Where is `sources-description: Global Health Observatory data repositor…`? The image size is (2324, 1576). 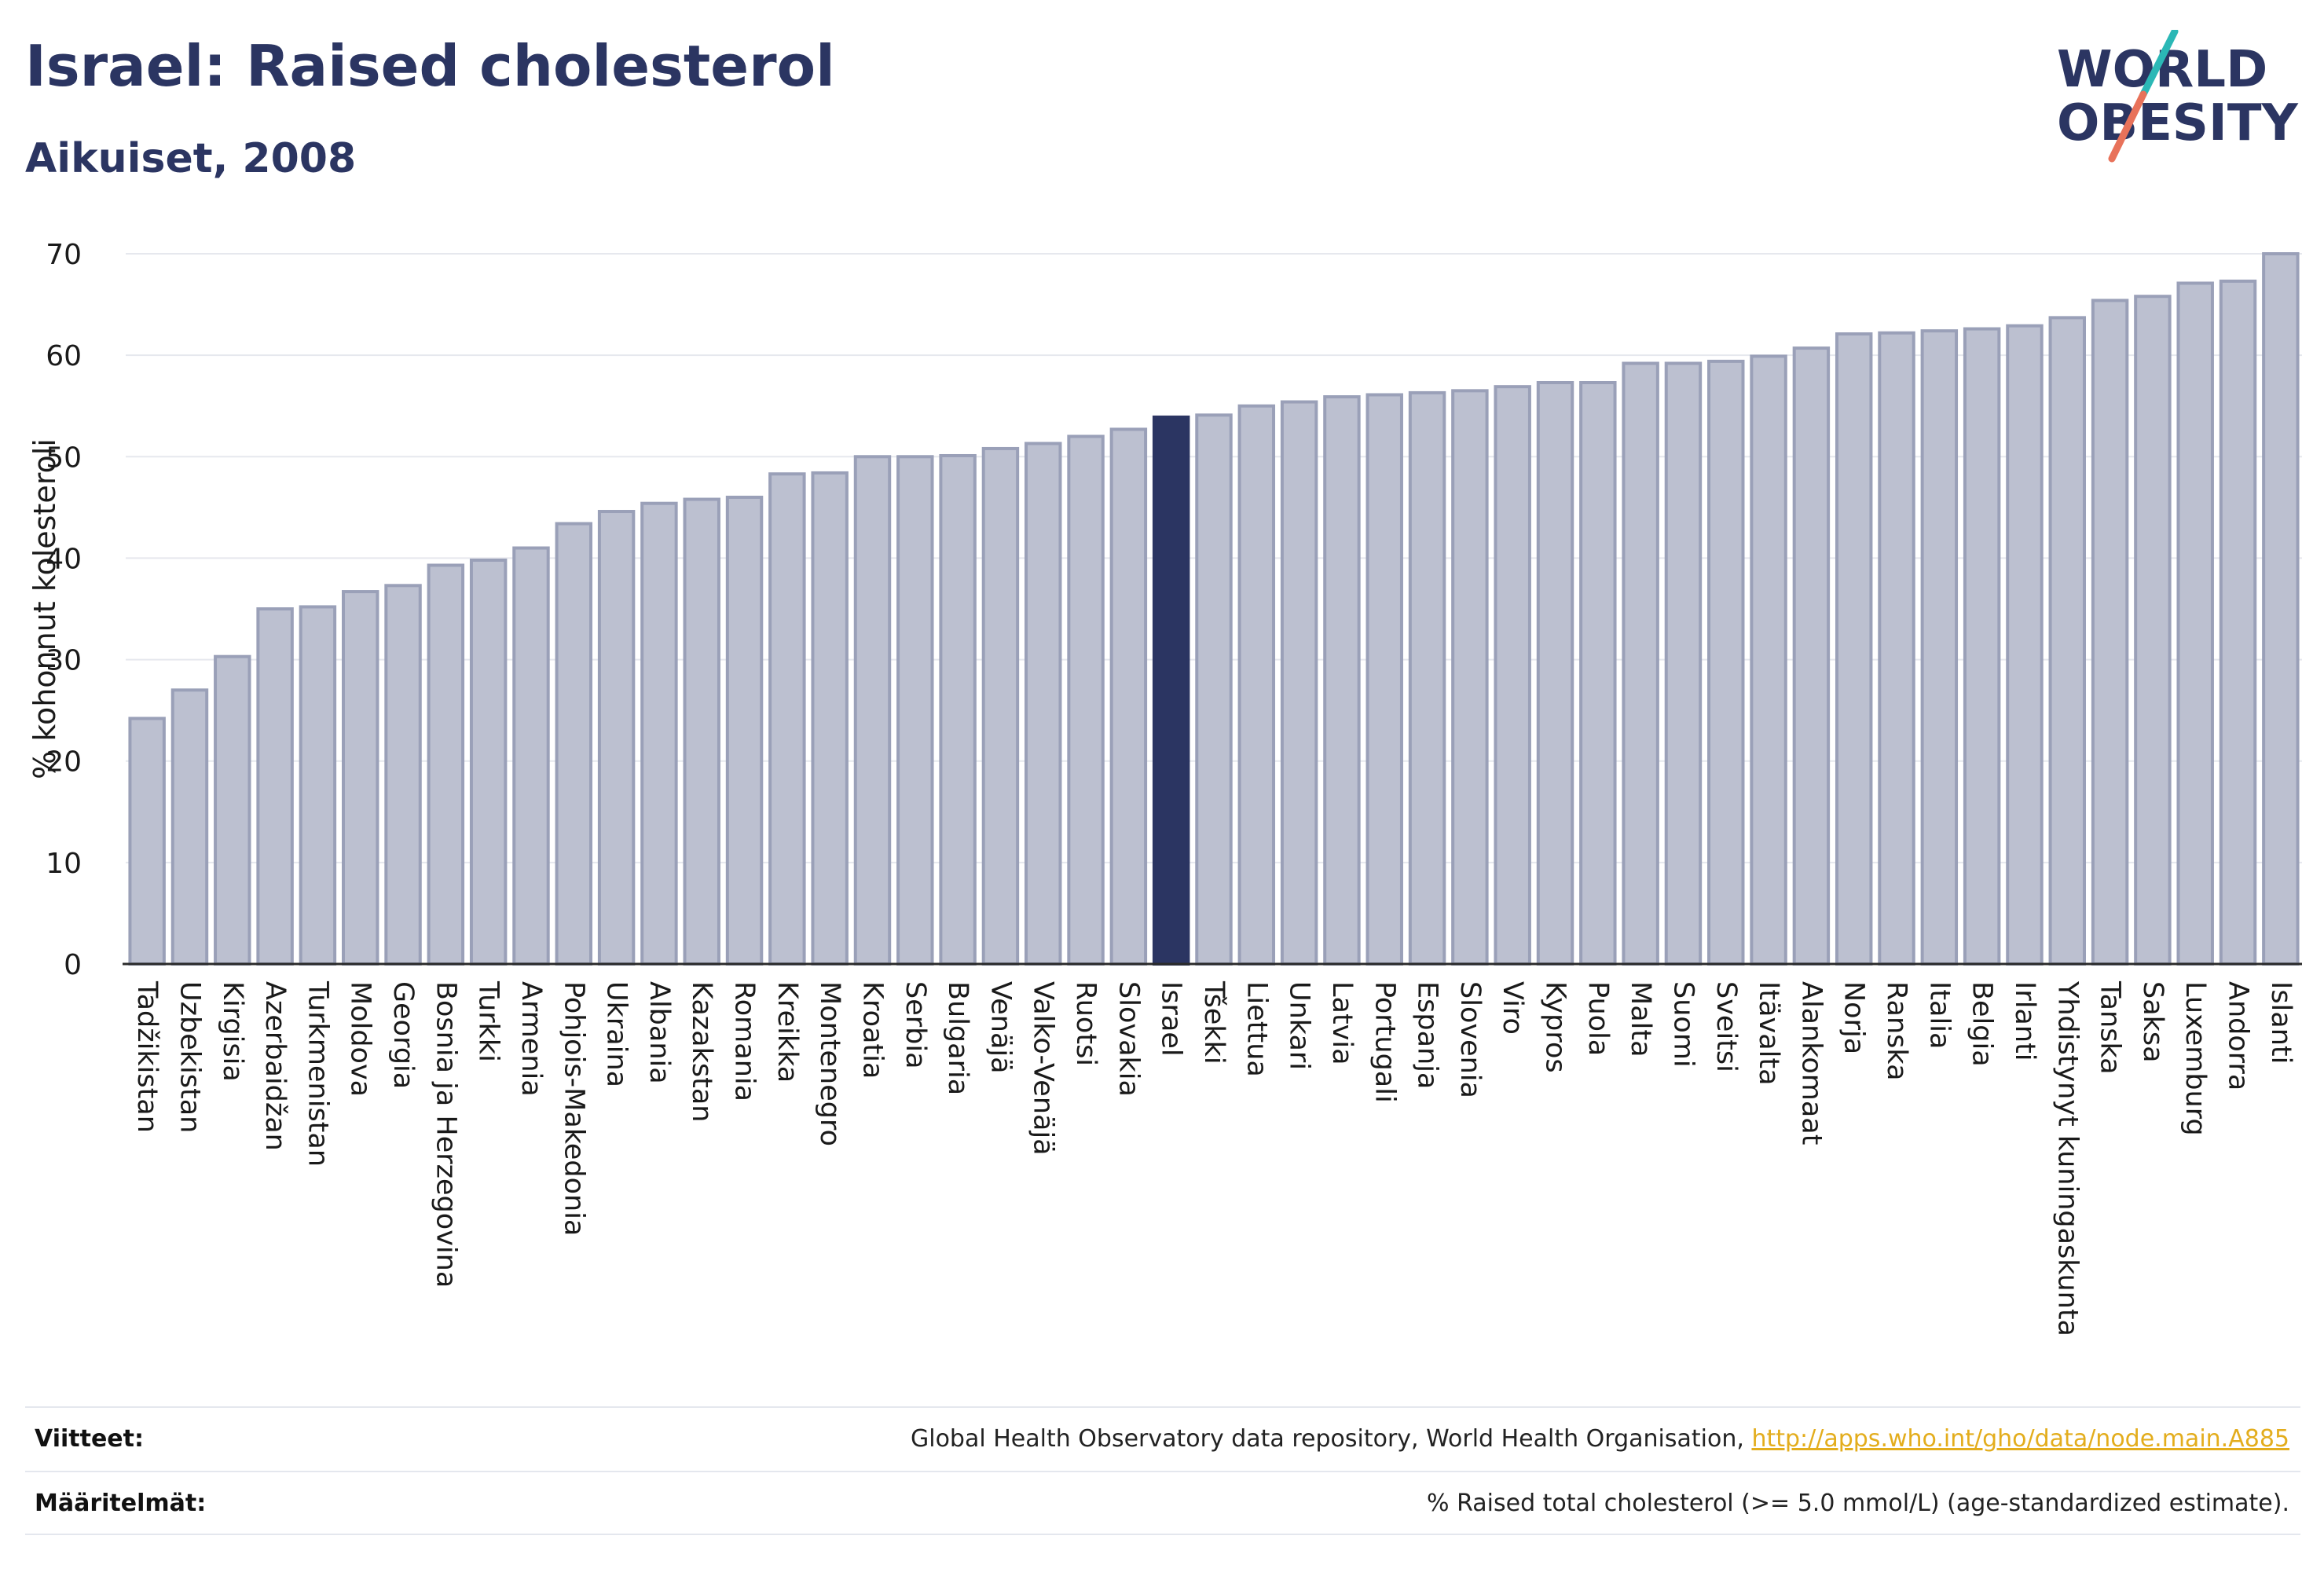 sources-description: Global Health Observatory data repositor… is located at coordinates (1327, 1439).